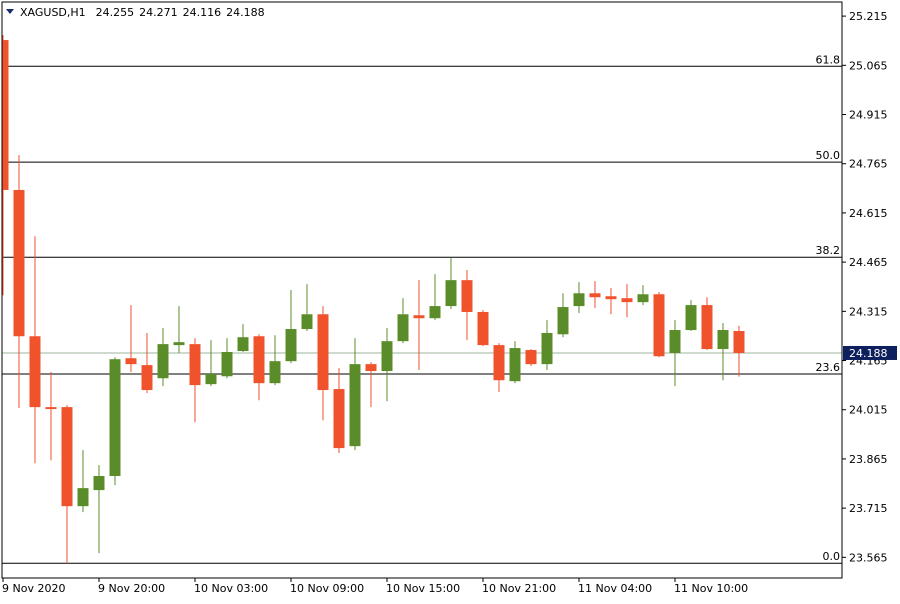 The height and width of the screenshot is (604, 900). Describe the element at coordinates (868, 213) in the screenshot. I see `y-tick-label: 24.615` at that location.